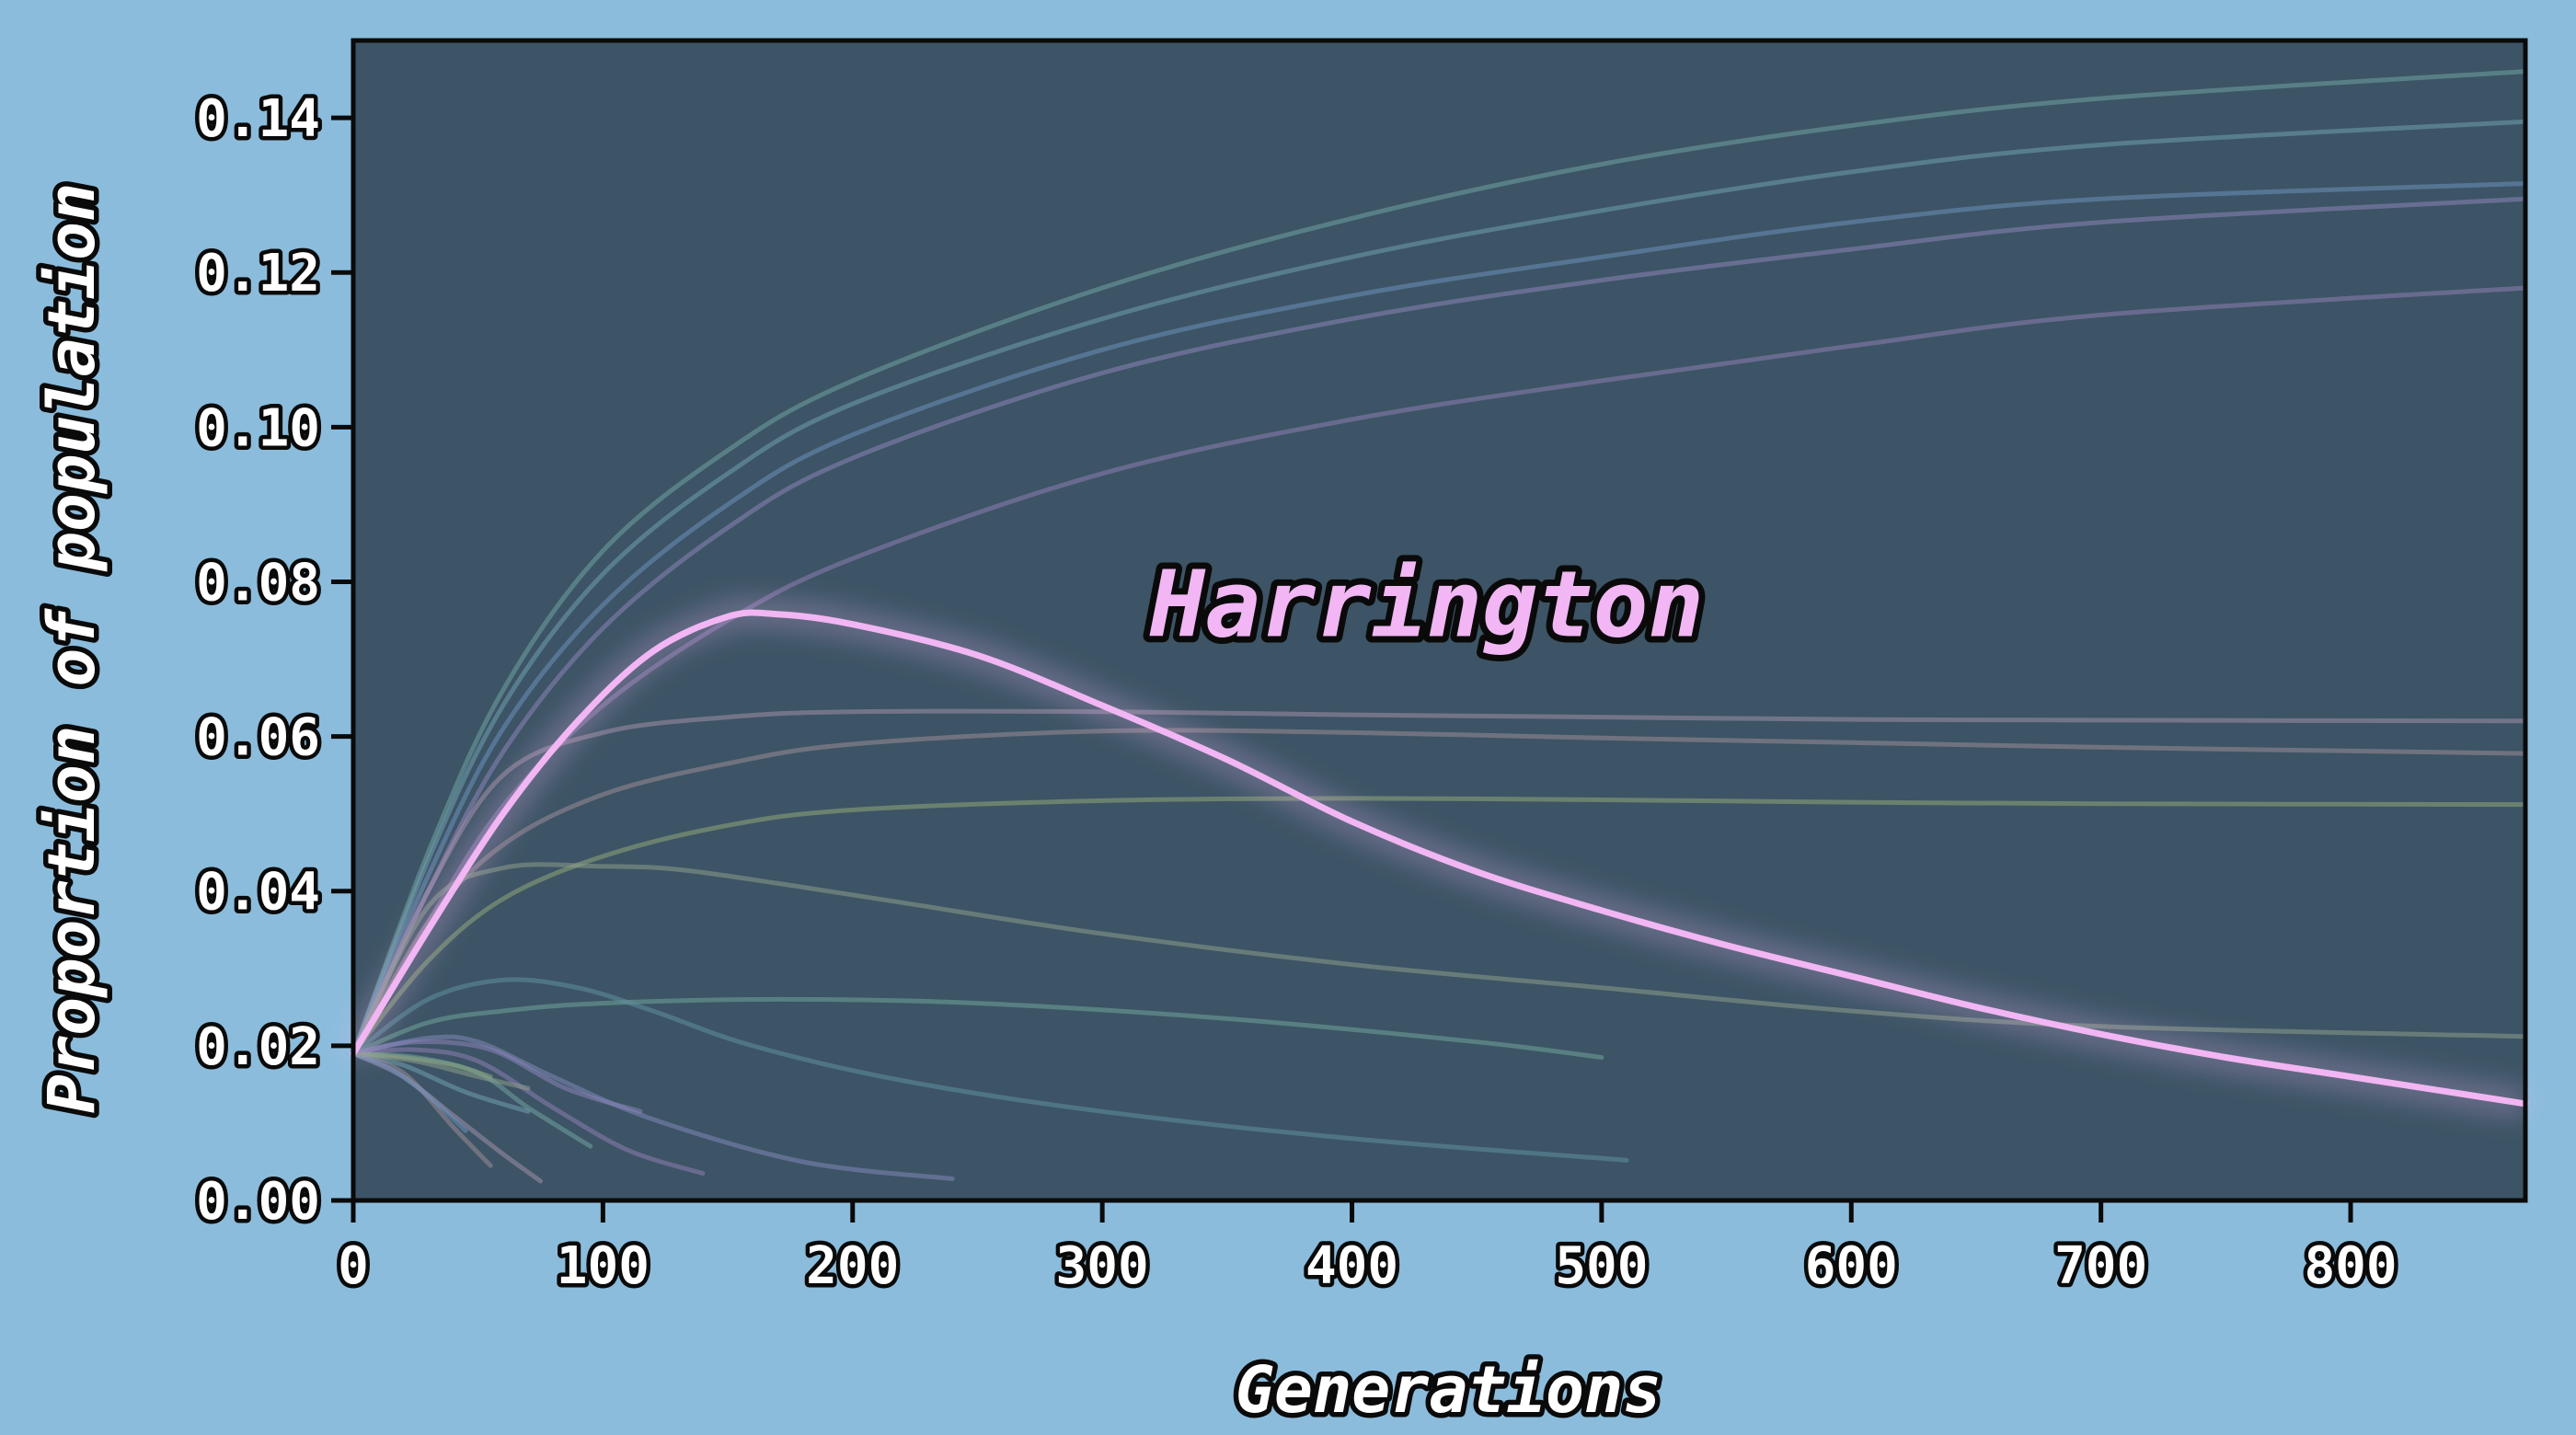 The image size is (2576, 1435). I want to click on y-tick-label: 0.02, so click(258, 1047).